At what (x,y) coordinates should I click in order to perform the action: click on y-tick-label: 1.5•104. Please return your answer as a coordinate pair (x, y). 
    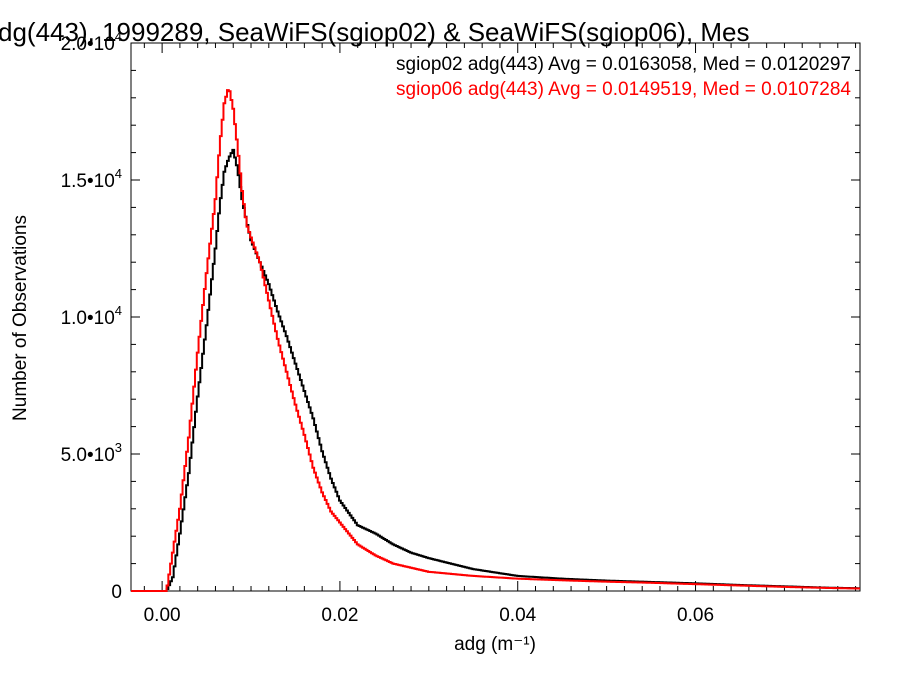
    Looking at the image, I should click on (91, 179).